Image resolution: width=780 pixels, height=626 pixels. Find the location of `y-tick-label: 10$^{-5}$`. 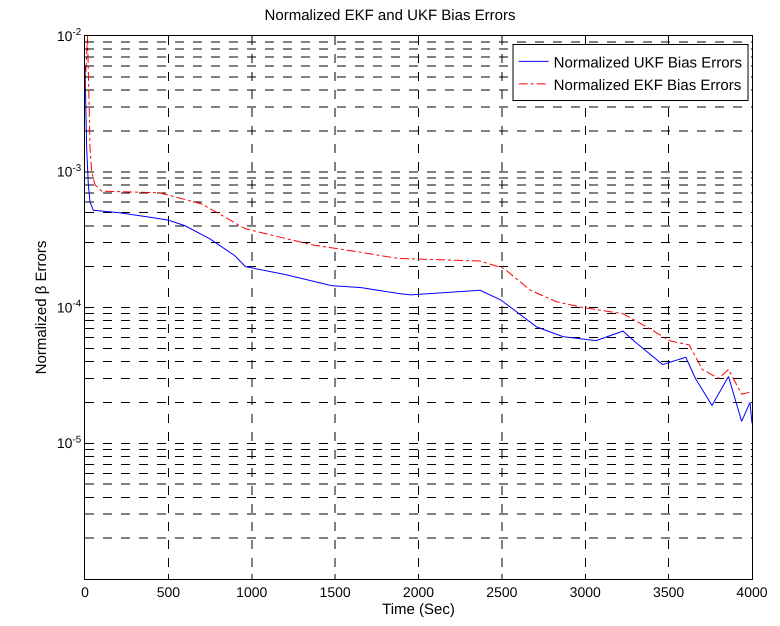

y-tick-label: 10$^{-5}$ is located at coordinates (69, 443).